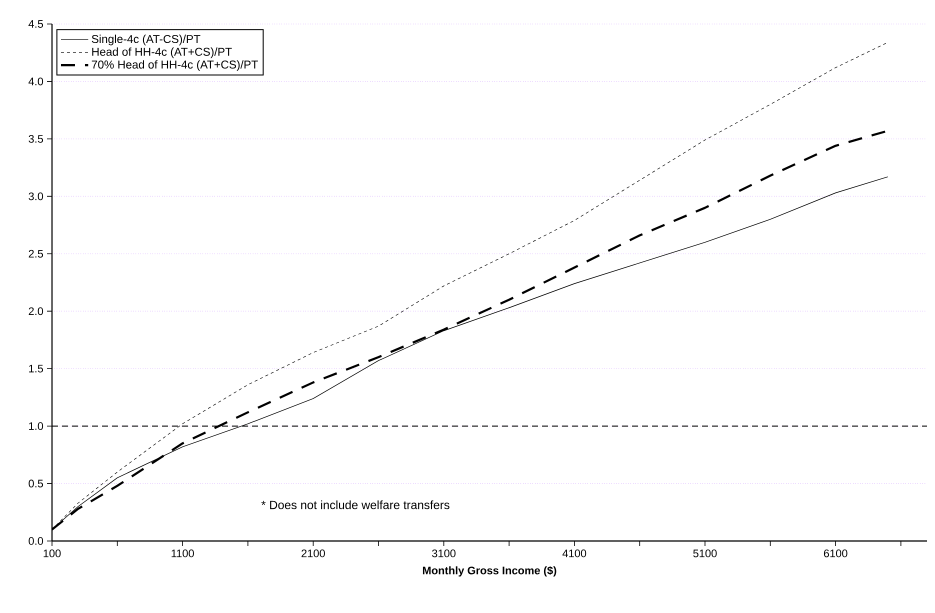 The height and width of the screenshot is (613, 935). I want to click on y-tick-label: 0.0, so click(36, 541).